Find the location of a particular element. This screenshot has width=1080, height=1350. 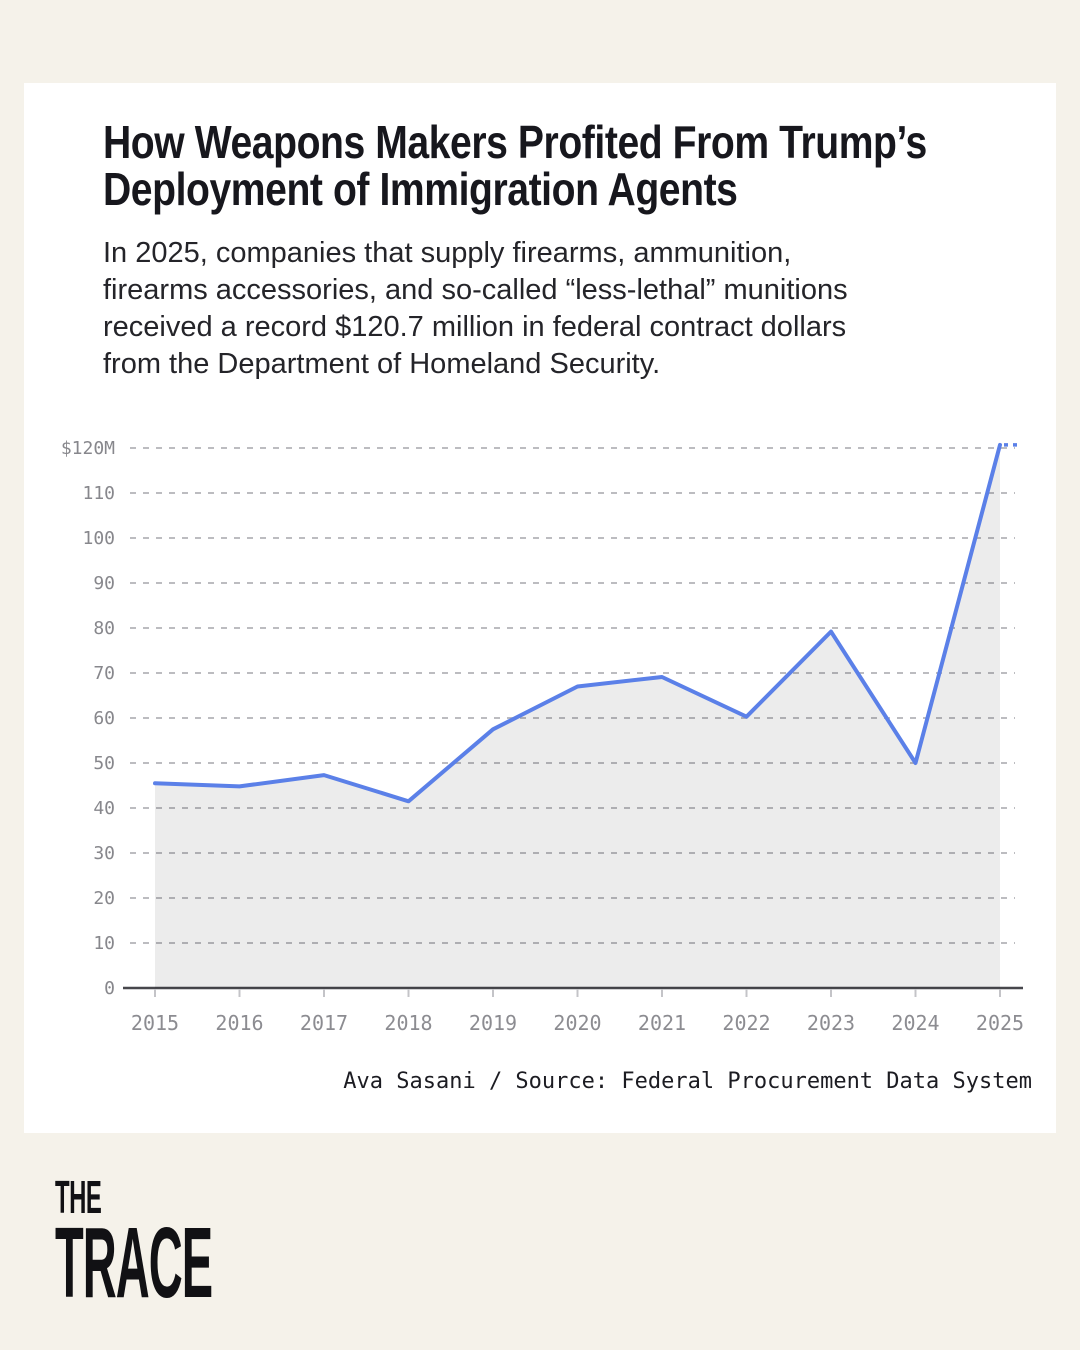

y-tick-label: 110 is located at coordinates (98, 493).